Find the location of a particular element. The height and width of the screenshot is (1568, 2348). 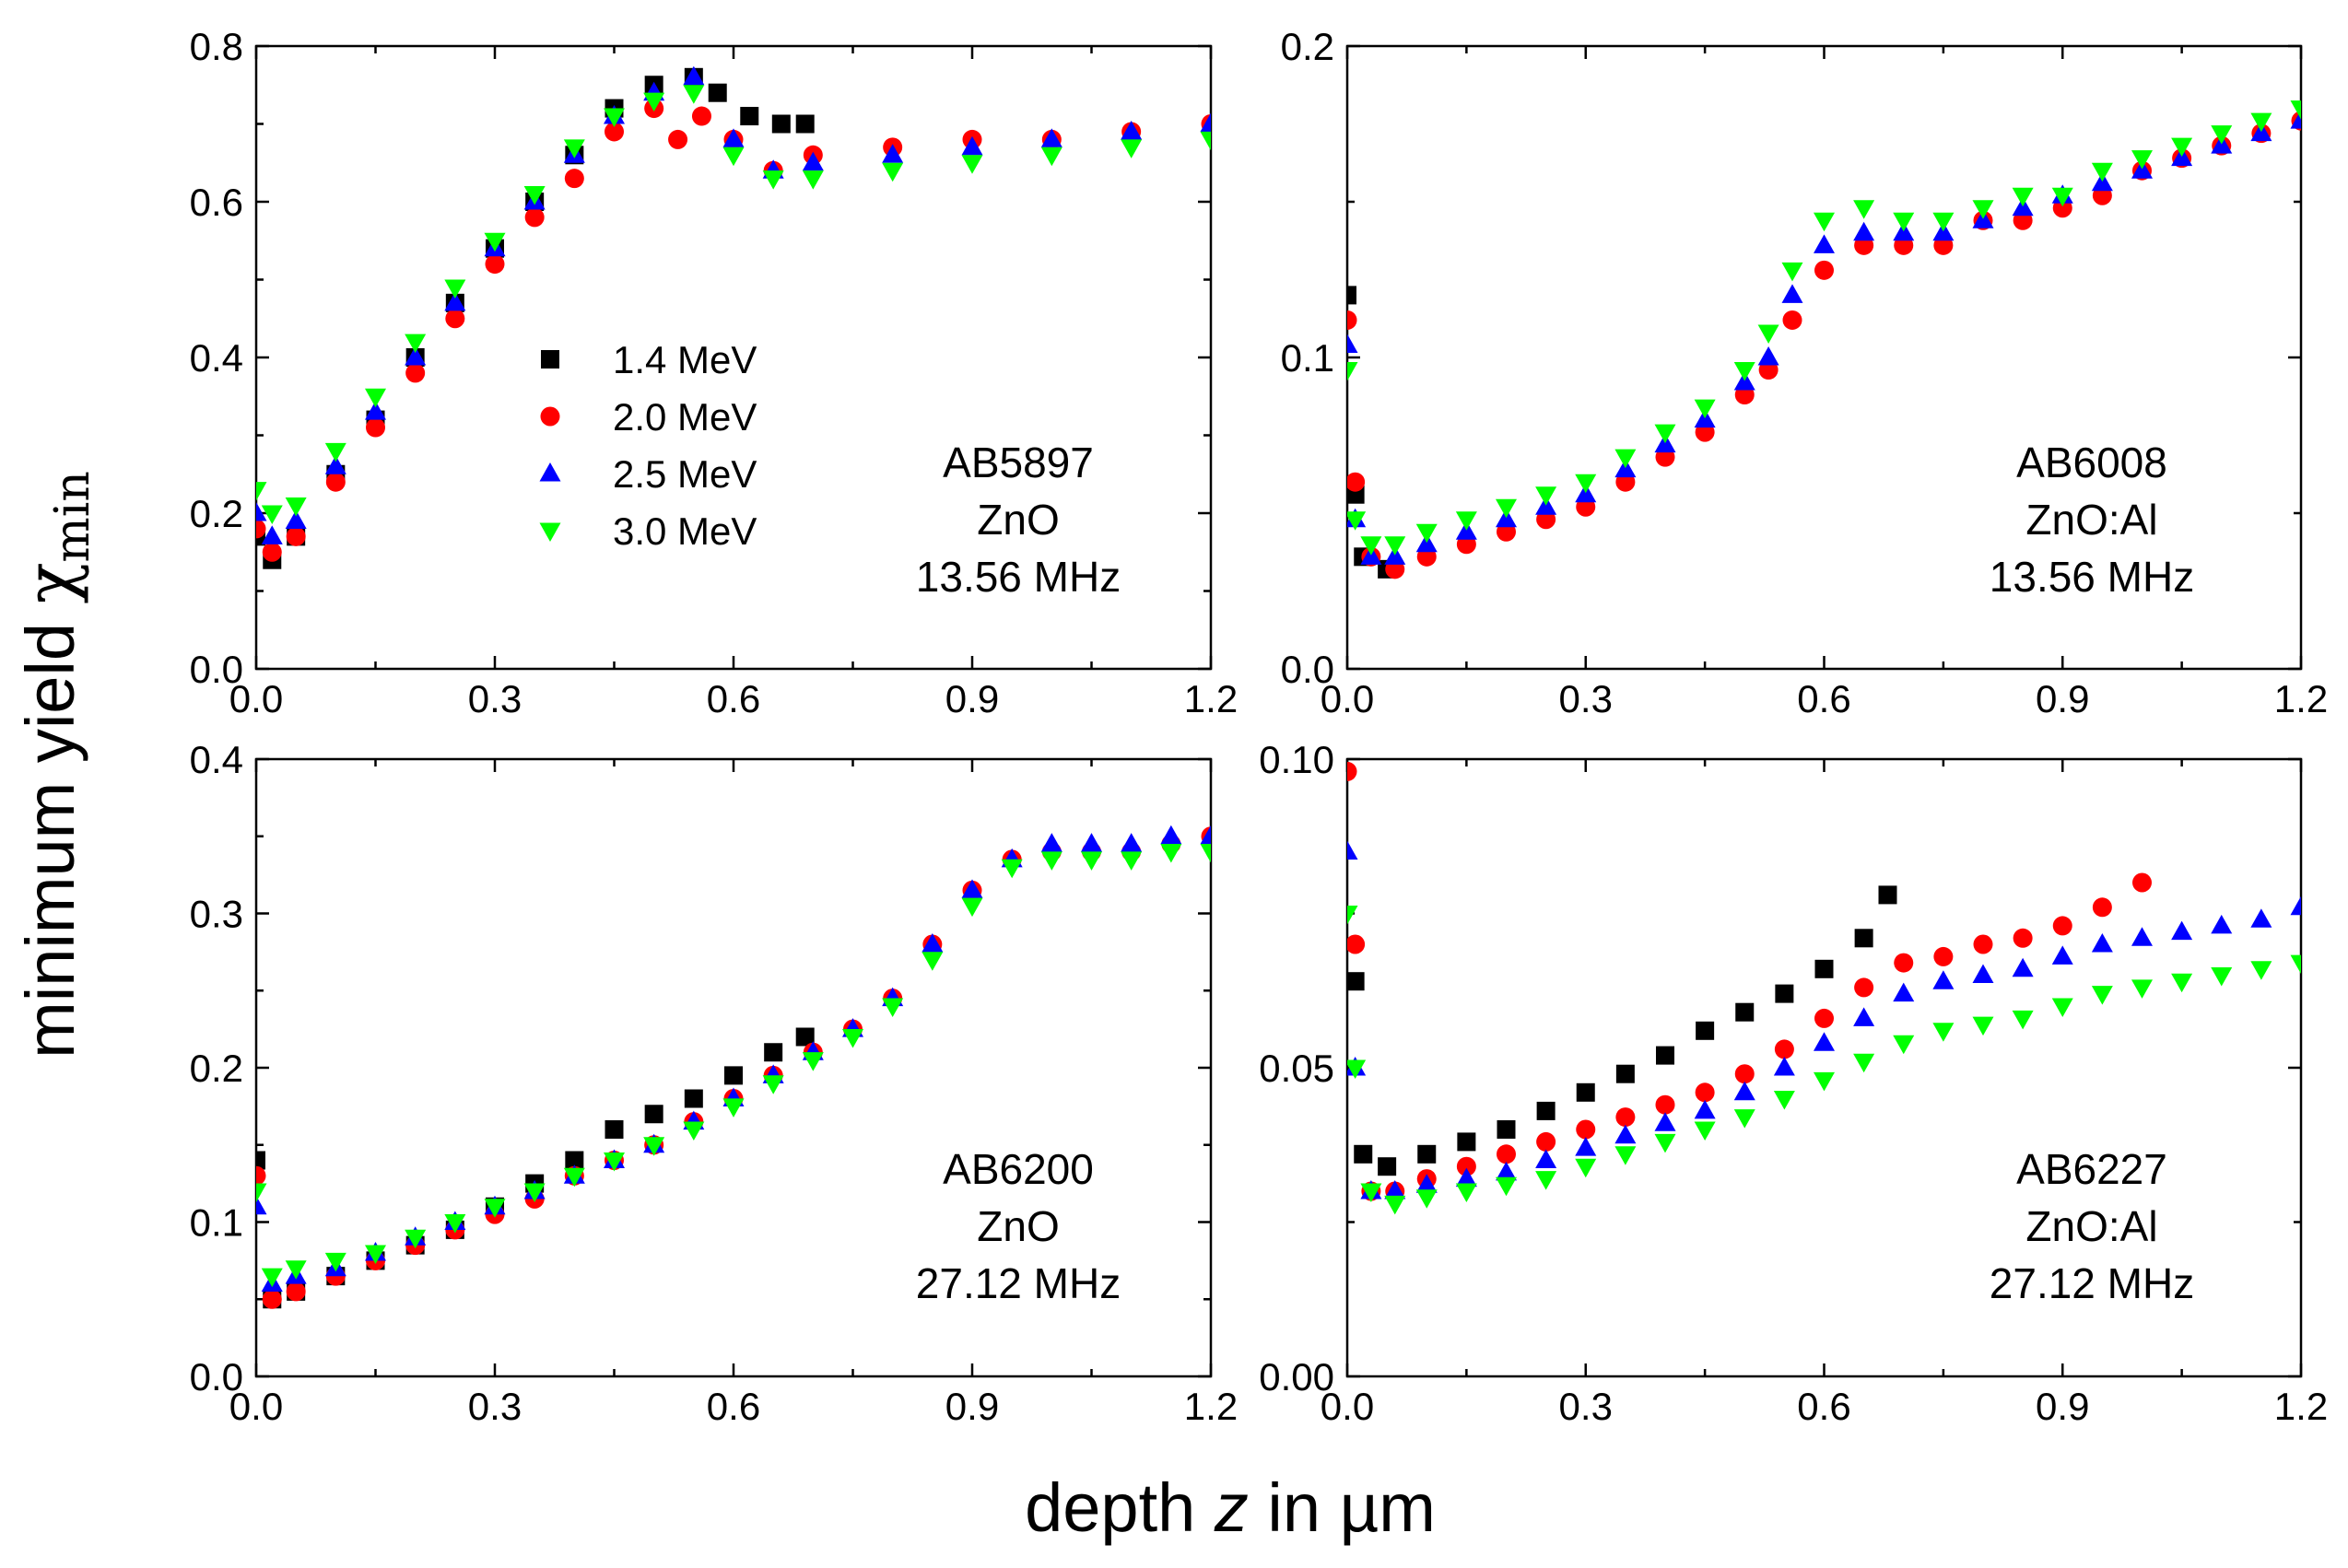

sample-annotation-line-1: AB6200 is located at coordinates (1019, 1169).